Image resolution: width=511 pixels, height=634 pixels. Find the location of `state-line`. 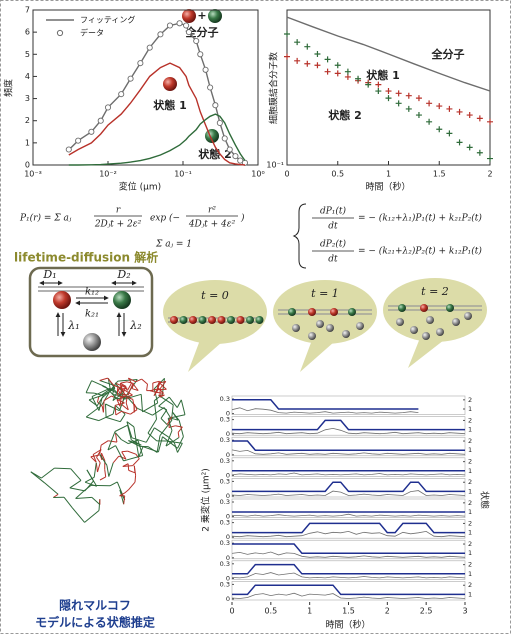

state-line is located at coordinates (348, 569).